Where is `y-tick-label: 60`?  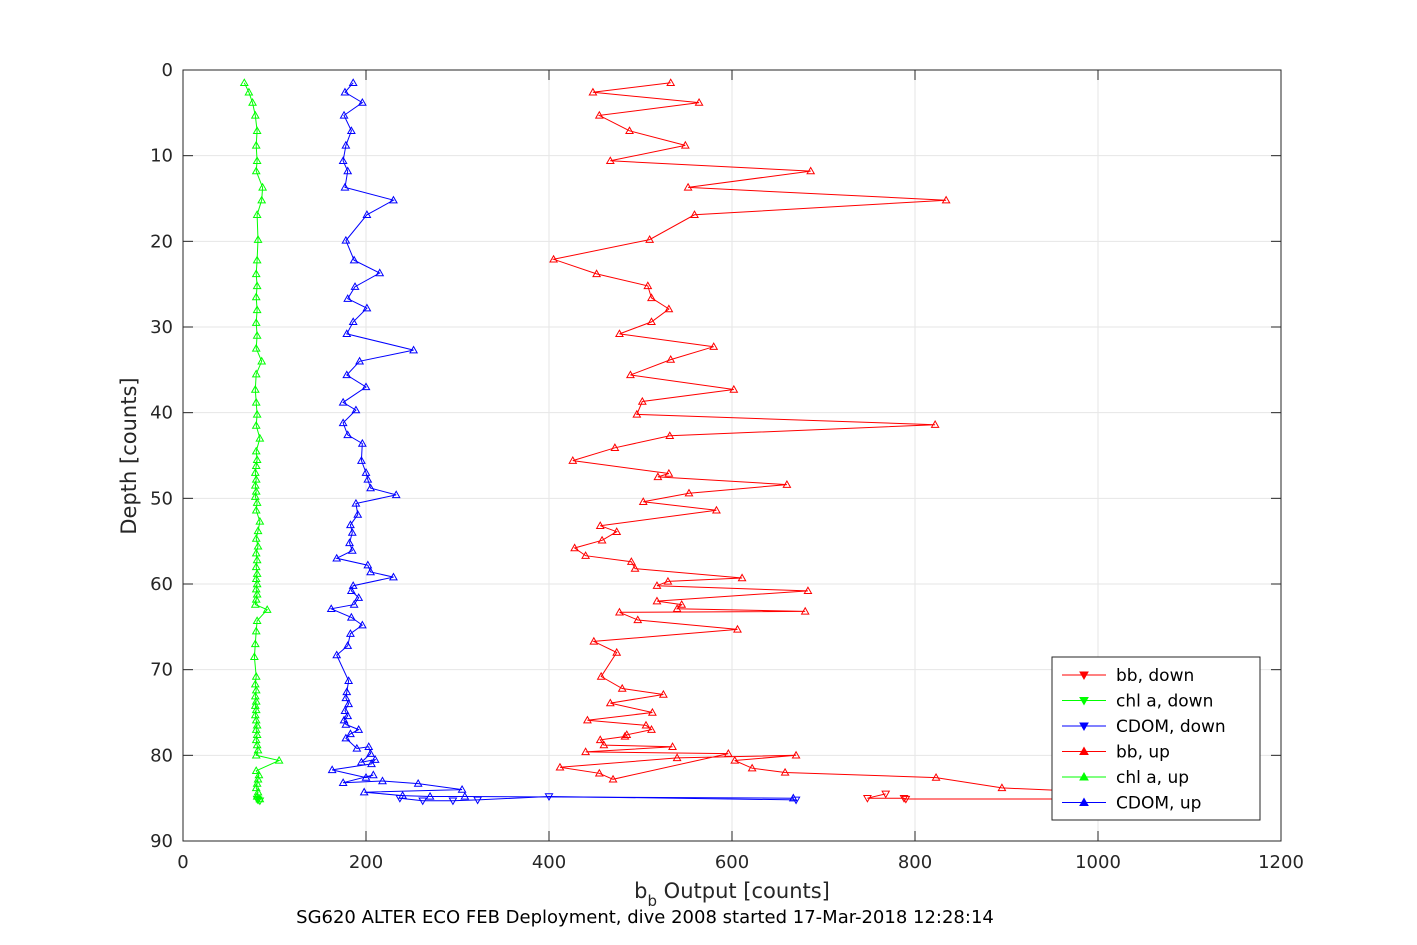 y-tick-label: 60 is located at coordinates (161, 584).